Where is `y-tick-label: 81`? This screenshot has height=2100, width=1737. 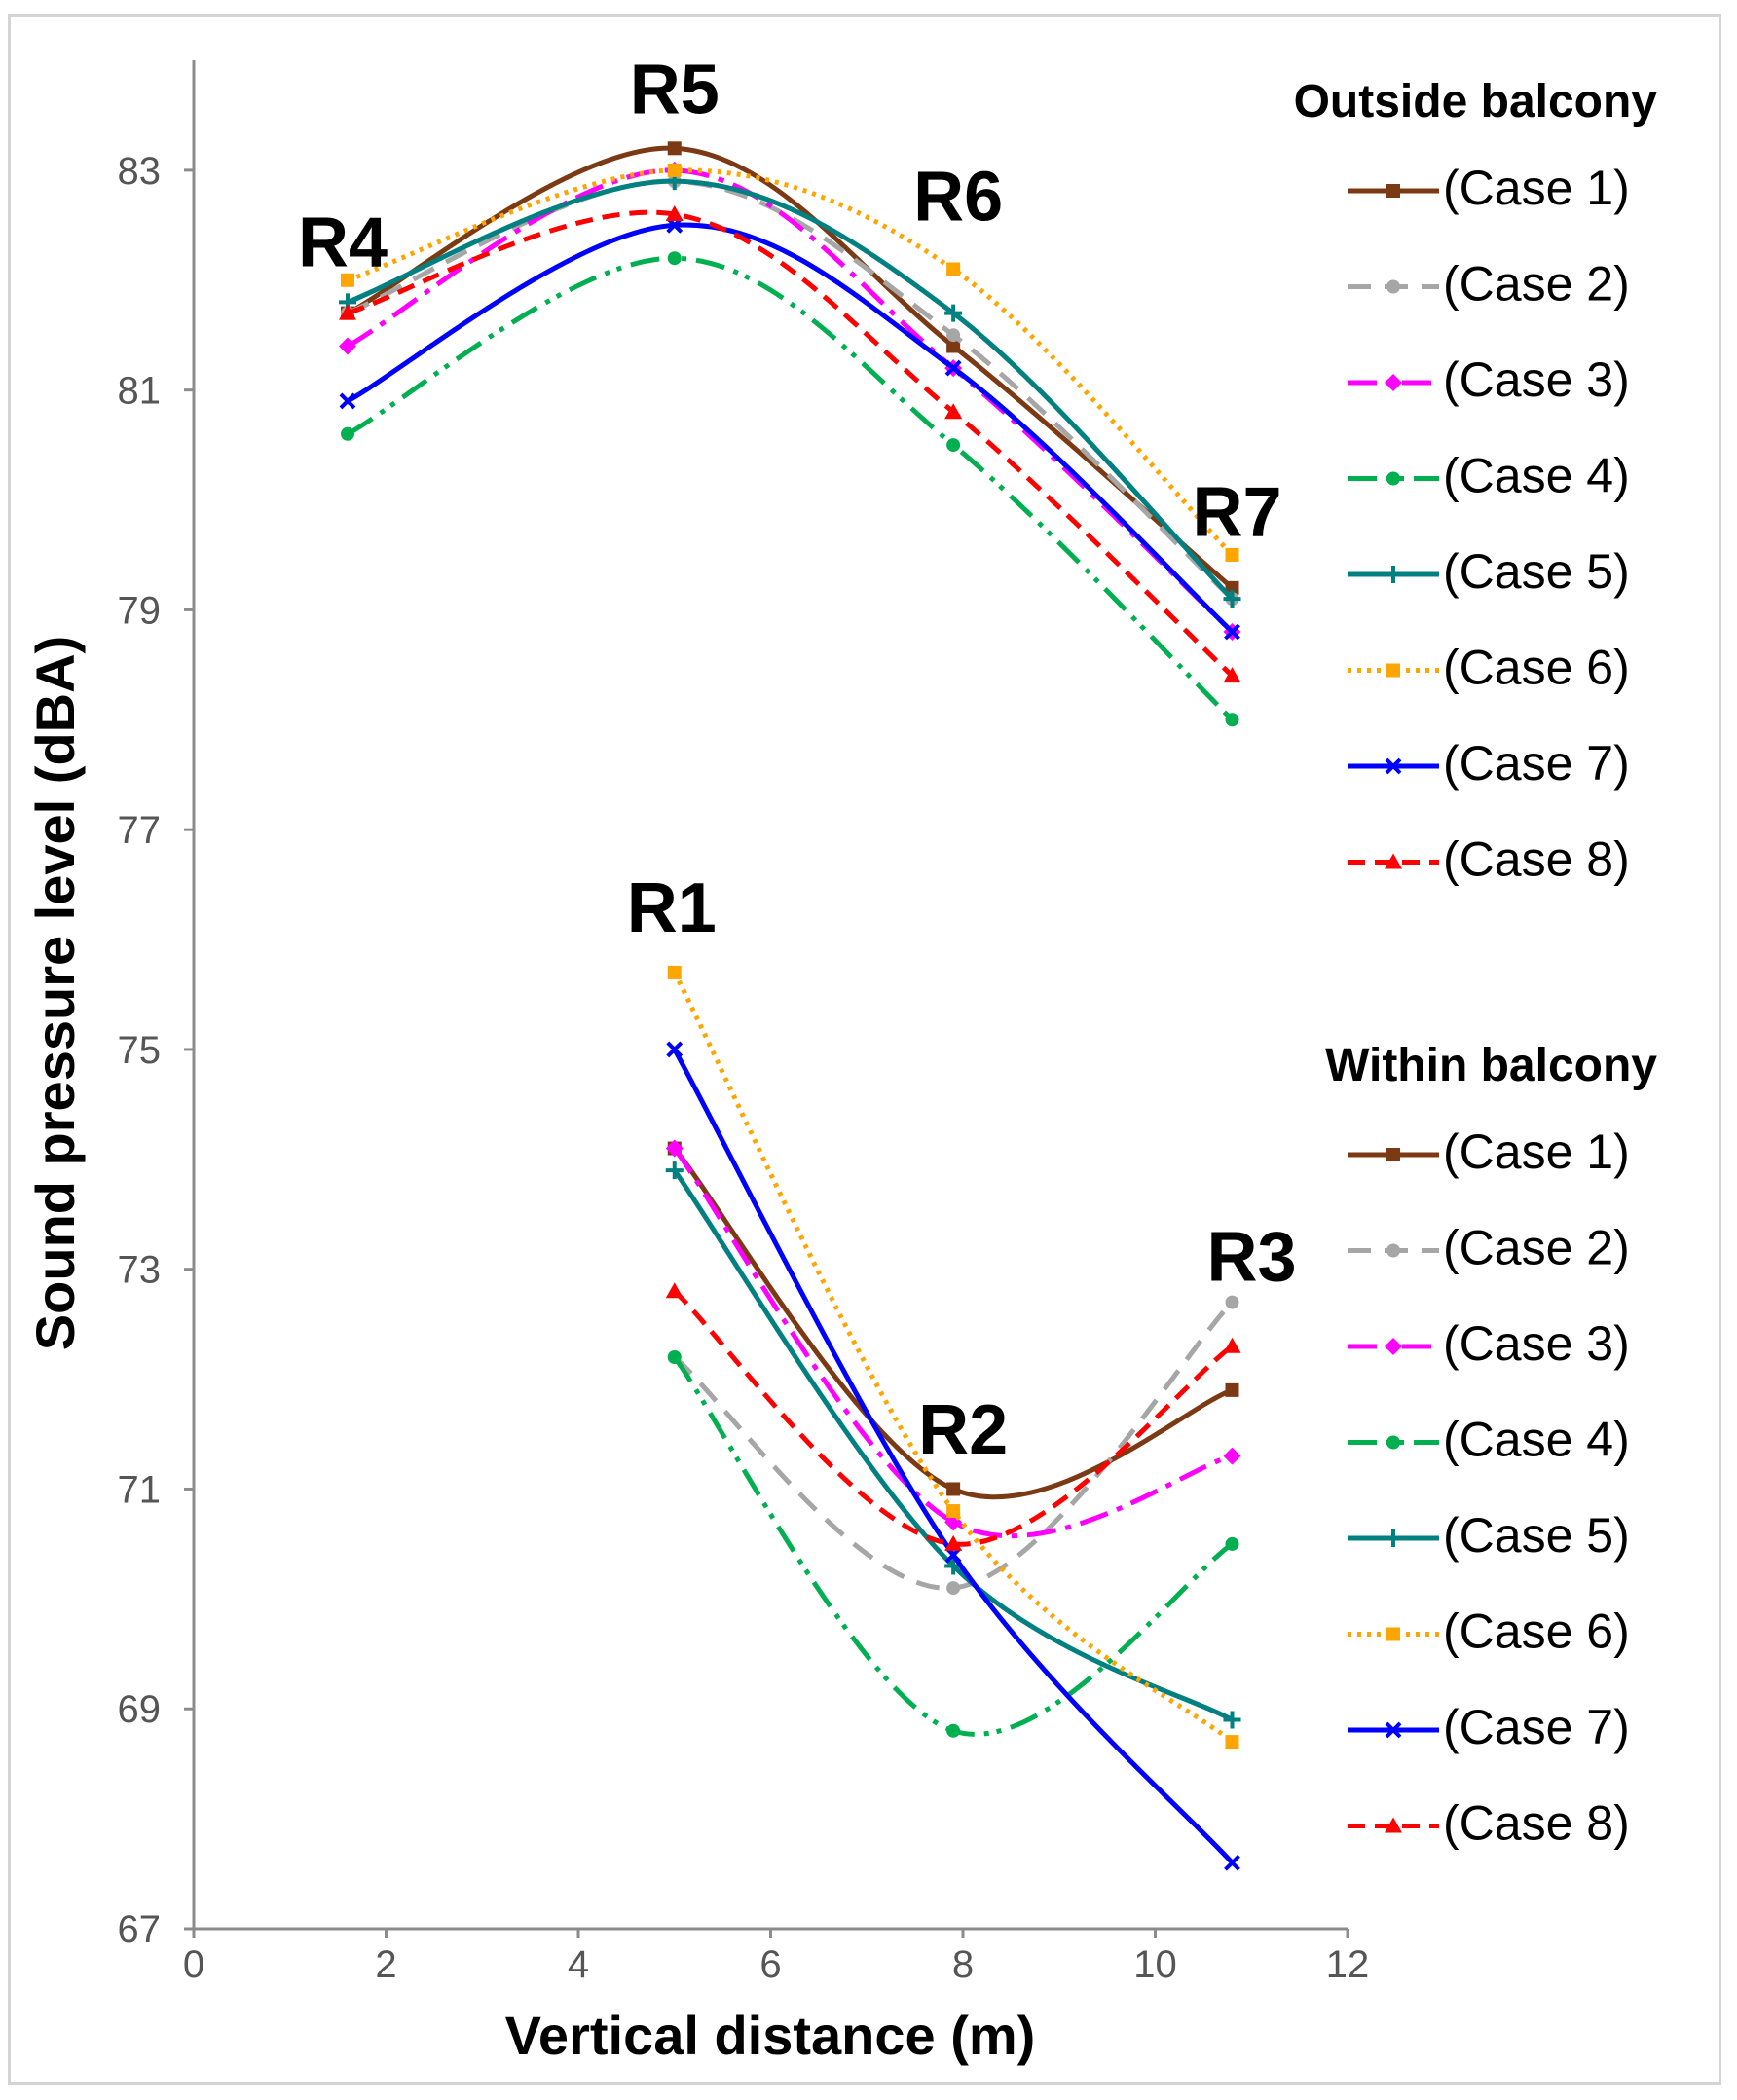 y-tick-label: 81 is located at coordinates (140, 391).